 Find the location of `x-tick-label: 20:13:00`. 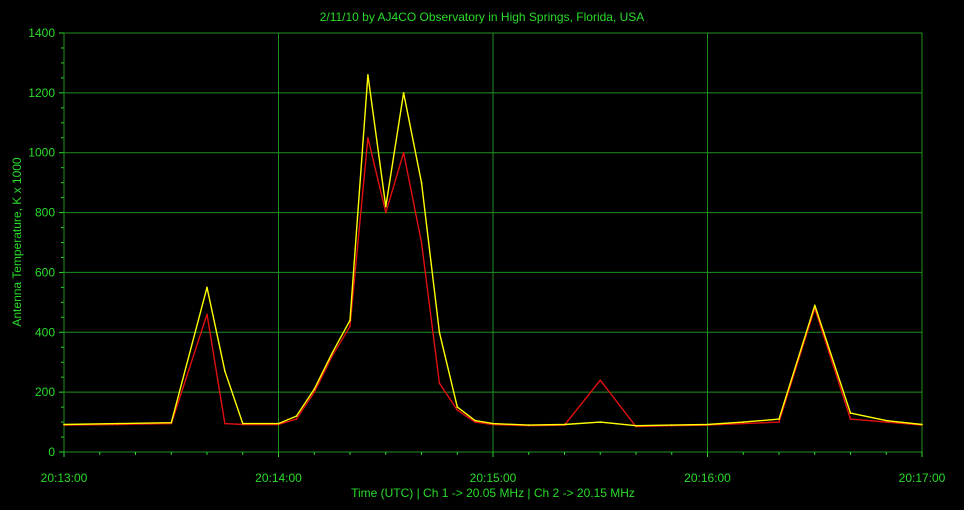

x-tick-label: 20:13:00 is located at coordinates (64, 478).